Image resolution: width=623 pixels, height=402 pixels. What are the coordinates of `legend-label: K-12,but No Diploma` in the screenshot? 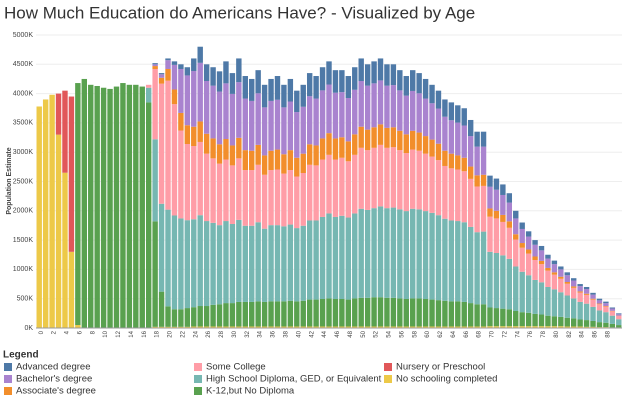 It's located at (250, 391).